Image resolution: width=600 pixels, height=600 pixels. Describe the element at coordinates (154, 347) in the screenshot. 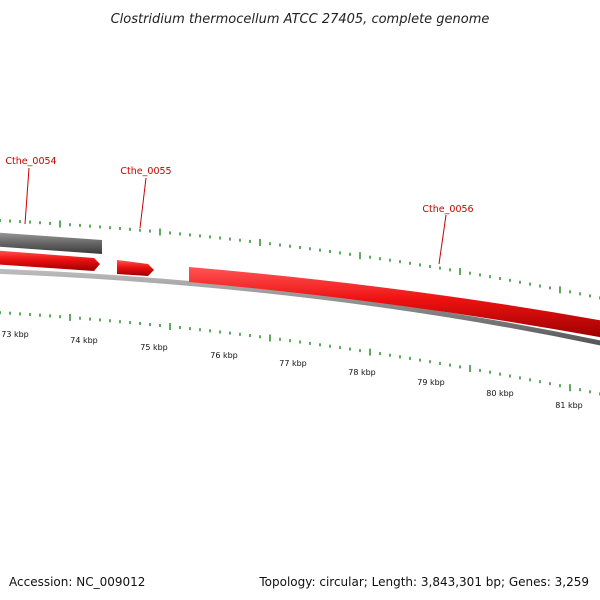

I see `scale-label-75: 75 kbp` at that location.